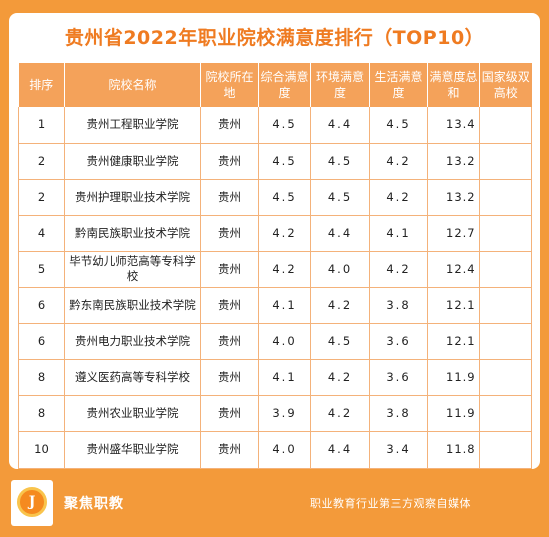  What do you see at coordinates (132, 341) in the screenshot?
I see `cell-school: 贵州电力职业技术学院` at bounding box center [132, 341].